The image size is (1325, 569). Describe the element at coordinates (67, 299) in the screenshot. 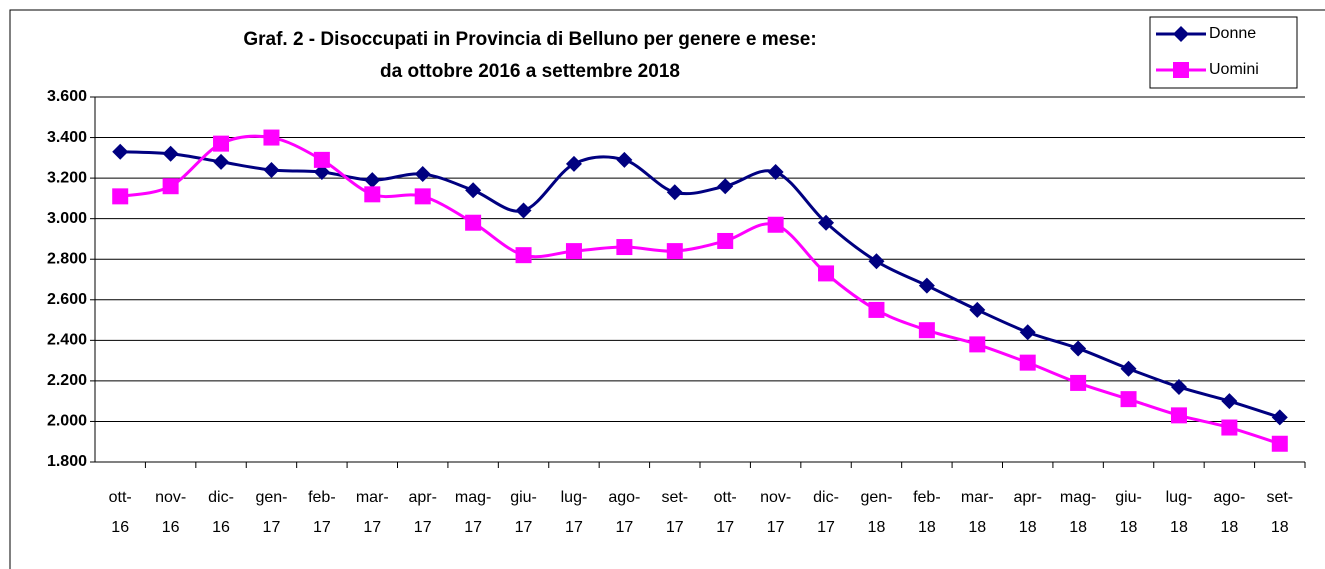

I see `y-tick-label: 2.600` at that location.